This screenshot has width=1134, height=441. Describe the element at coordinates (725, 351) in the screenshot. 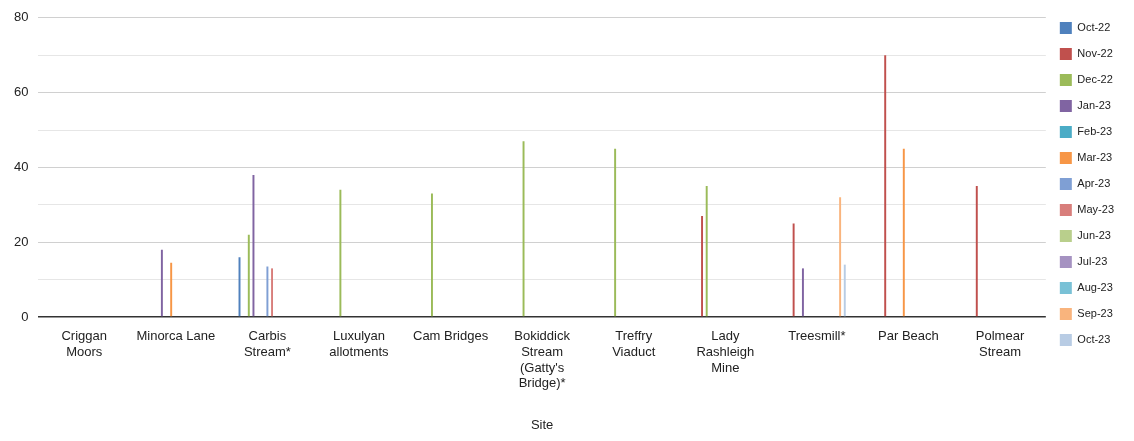

I see `x-tick-label: Lady Rashleigh Mine` at that location.